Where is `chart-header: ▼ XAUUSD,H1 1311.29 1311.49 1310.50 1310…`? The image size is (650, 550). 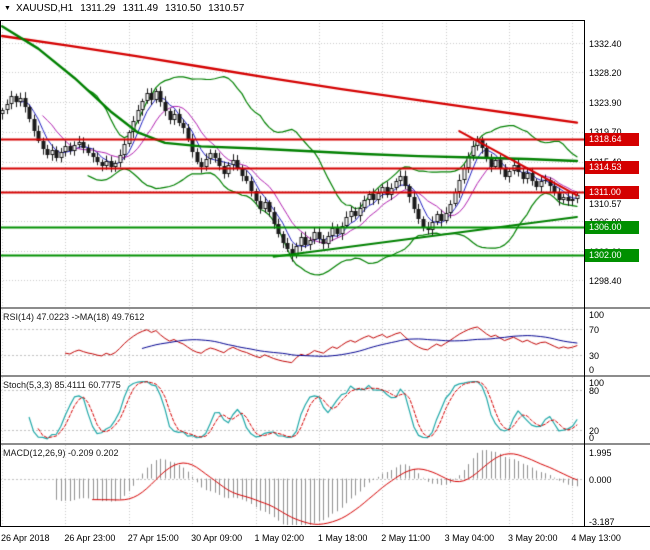
chart-header: ▼ XAUUSD,H1 1311.29 1311.49 1310.50 1310… is located at coordinates (124, 8).